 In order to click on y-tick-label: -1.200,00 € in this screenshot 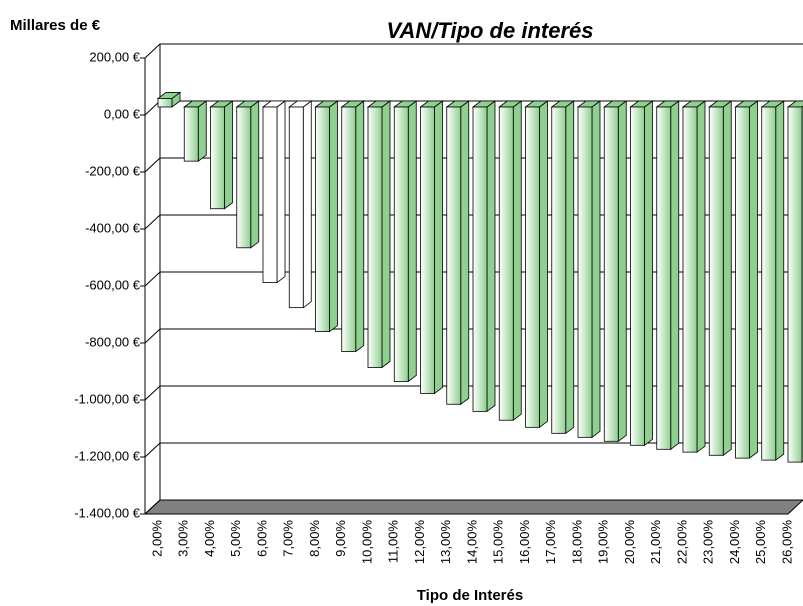, I will do `click(107, 455)`.